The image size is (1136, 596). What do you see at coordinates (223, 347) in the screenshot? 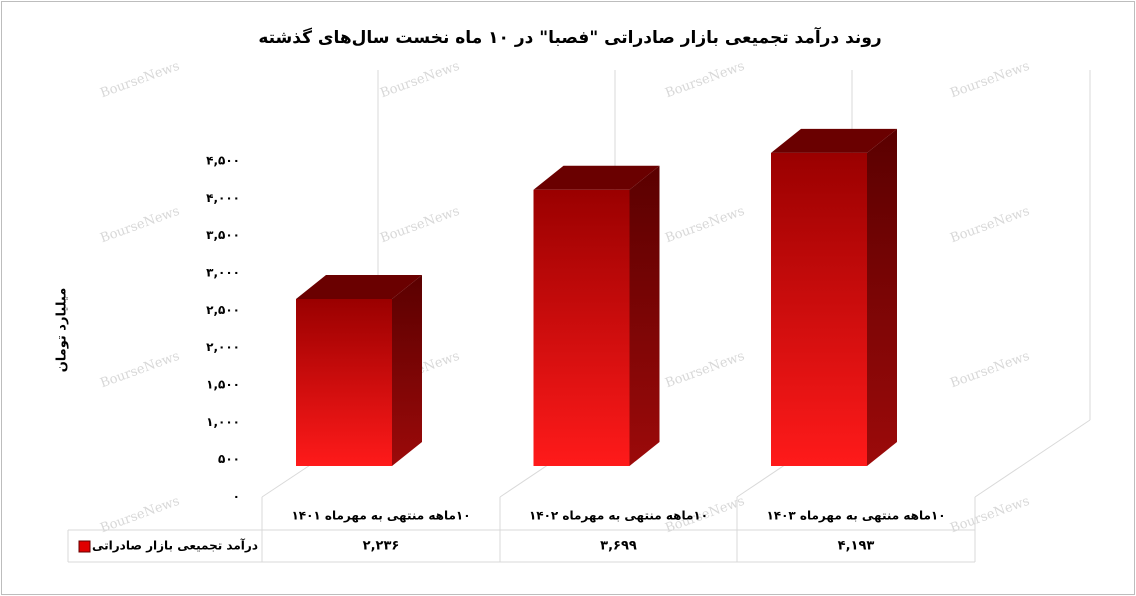
I see `y-tick-label: ۲,۰۰۰` at bounding box center [223, 347].